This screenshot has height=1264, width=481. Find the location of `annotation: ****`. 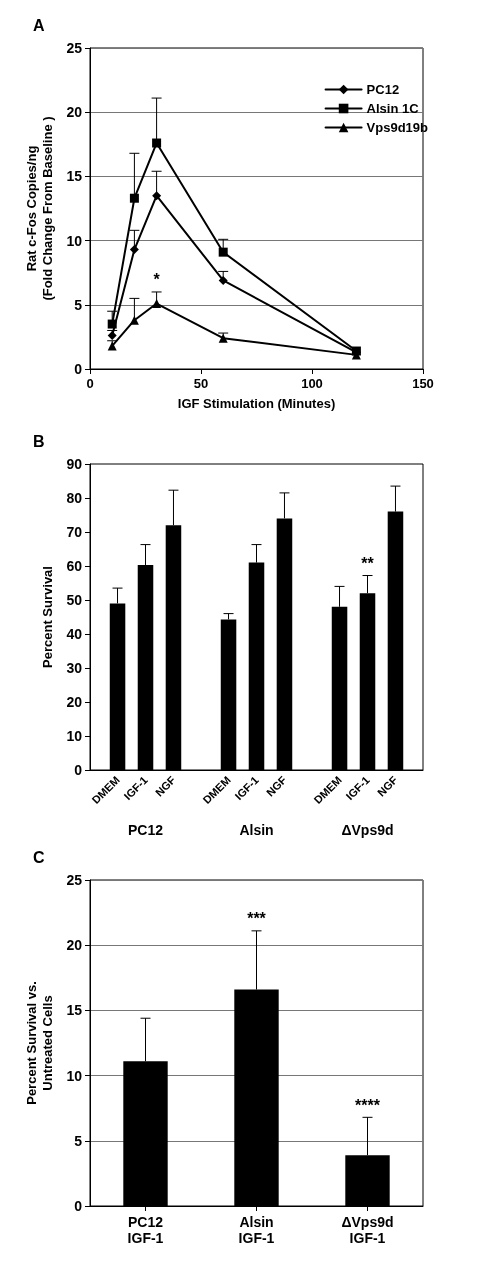

annotation: **** is located at coordinates (368, 1105).